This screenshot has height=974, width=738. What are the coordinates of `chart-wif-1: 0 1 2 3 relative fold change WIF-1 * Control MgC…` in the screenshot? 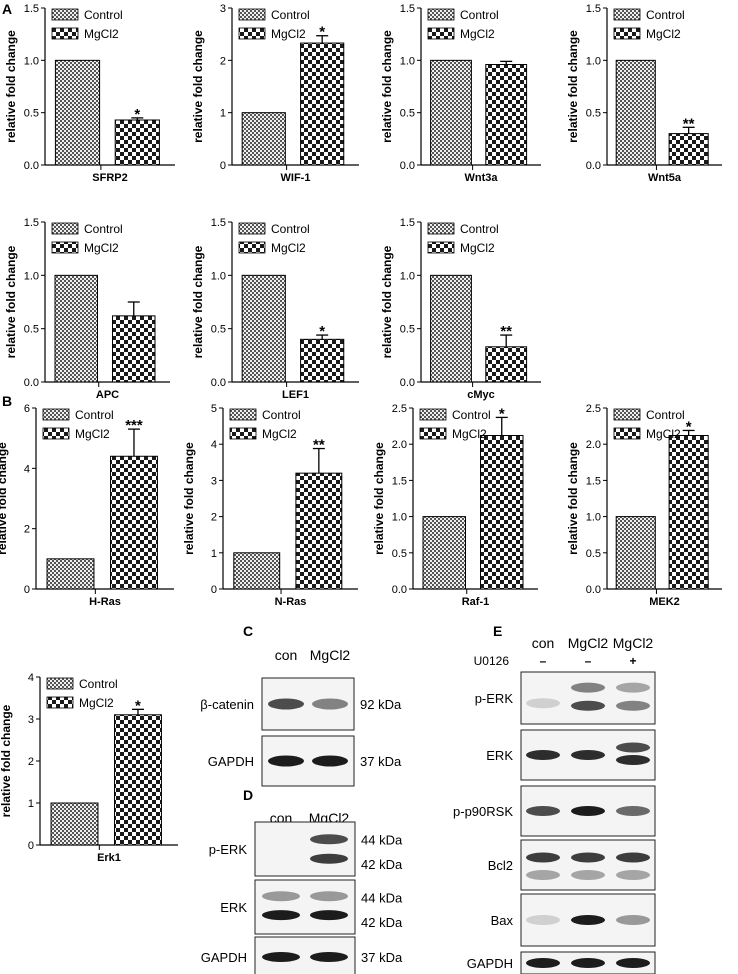 It's located at (275, 93).